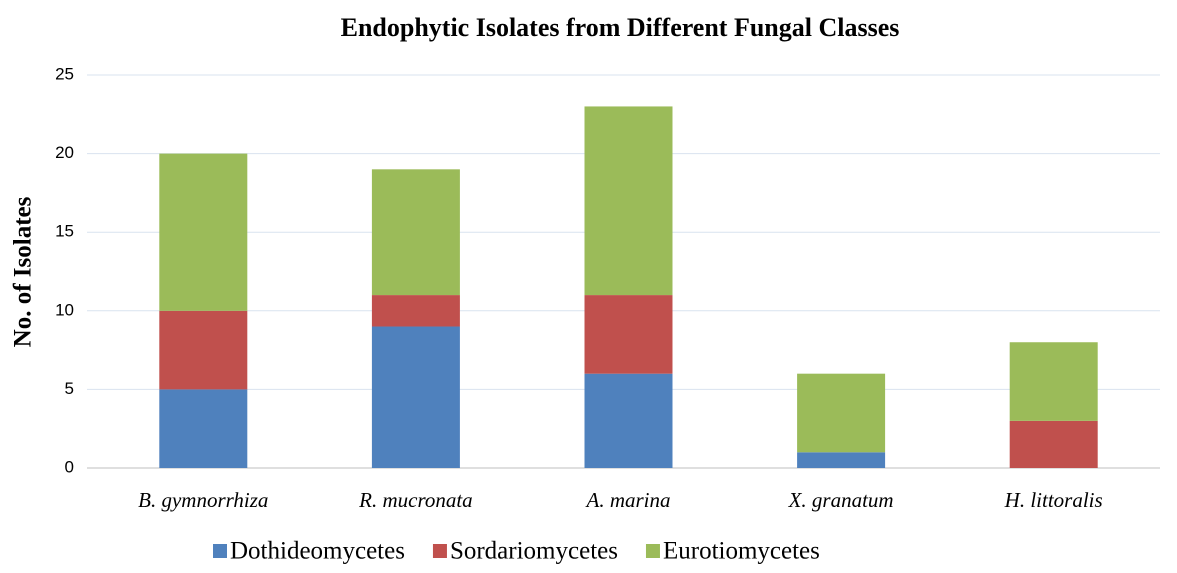 The image size is (1177, 573). What do you see at coordinates (534, 551) in the screenshot?
I see `legend-label: Sordariomycetes` at bounding box center [534, 551].